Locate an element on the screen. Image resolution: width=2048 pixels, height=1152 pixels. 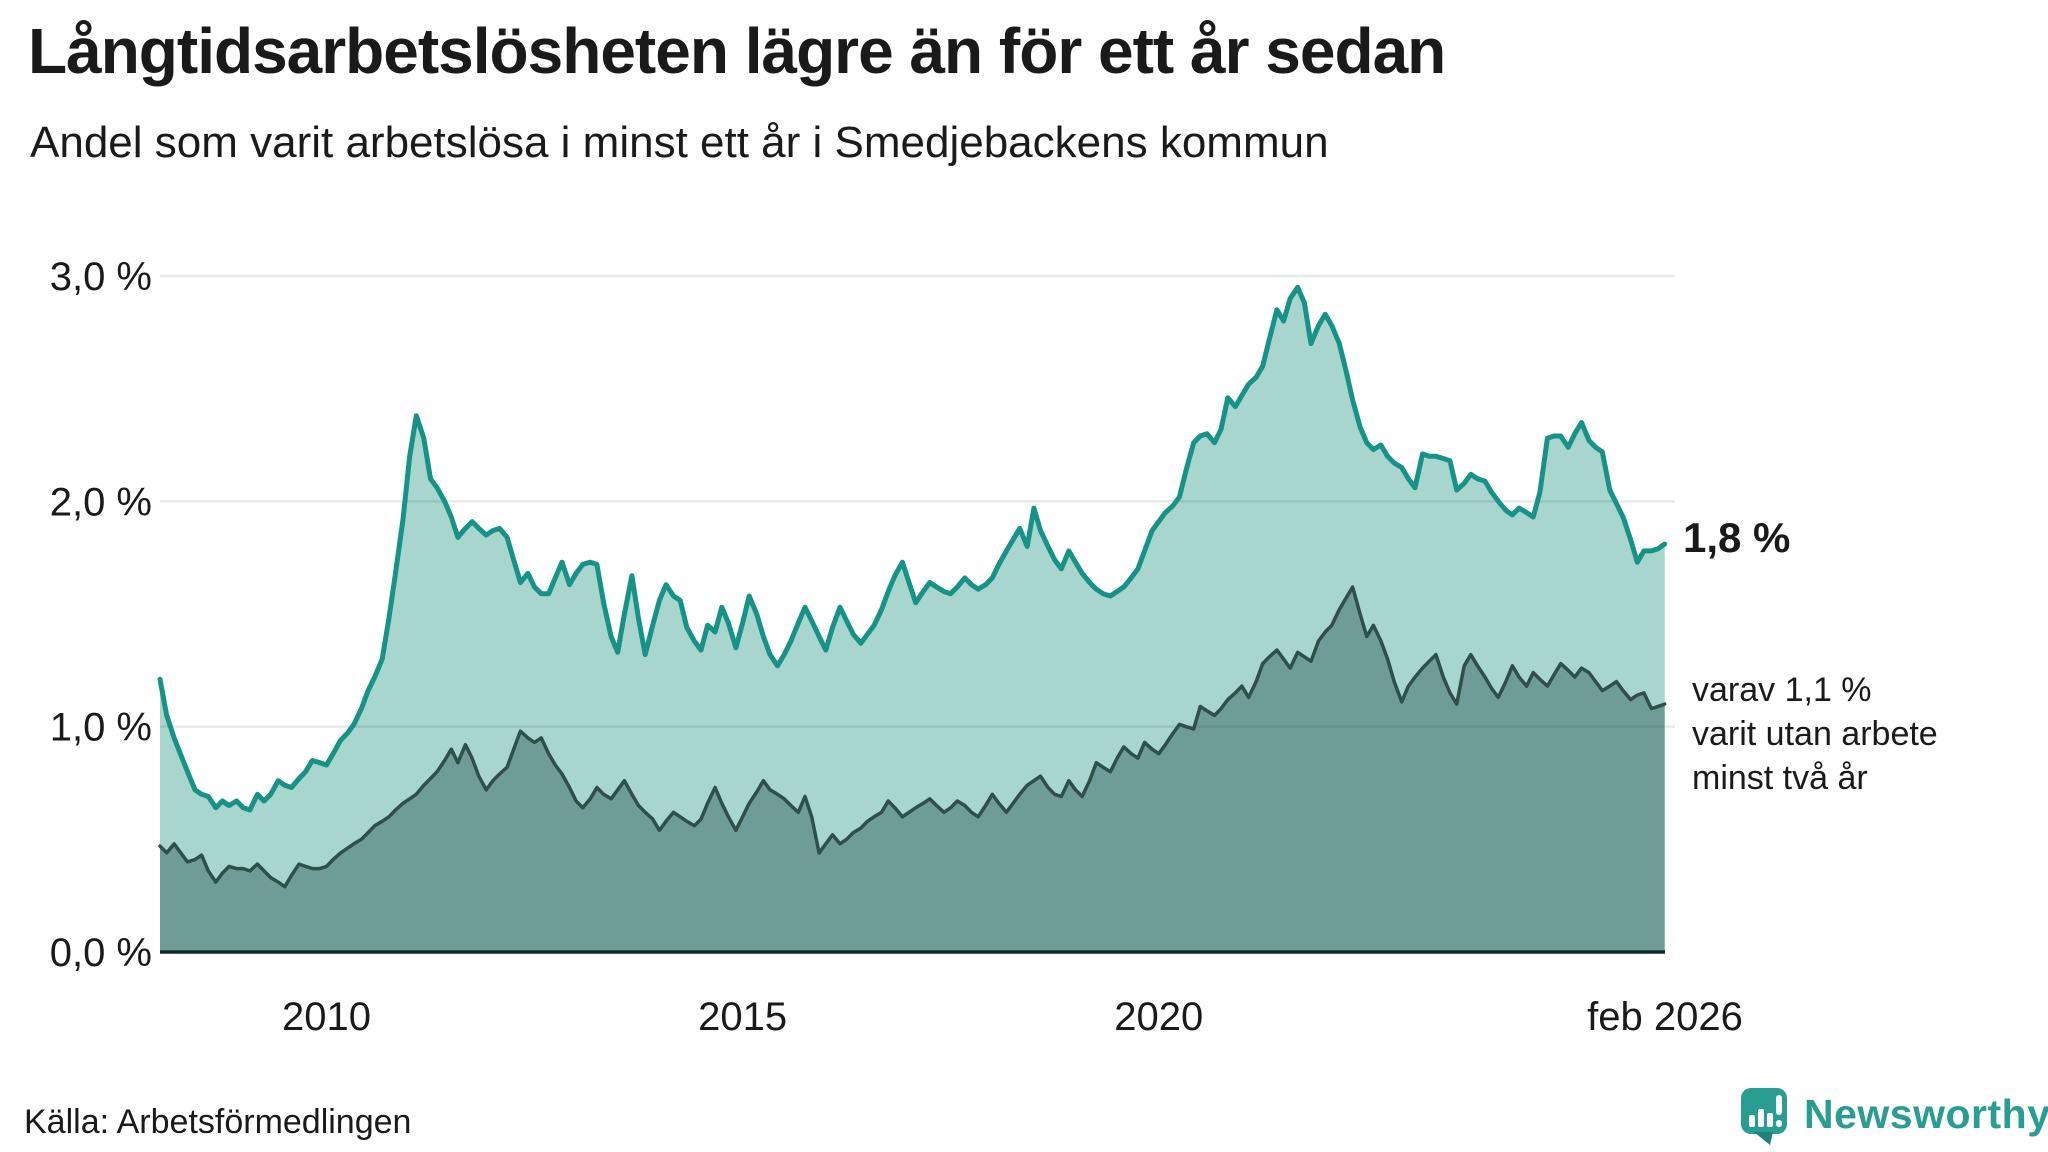
x-tick-label: 2010 is located at coordinates (326, 1017).